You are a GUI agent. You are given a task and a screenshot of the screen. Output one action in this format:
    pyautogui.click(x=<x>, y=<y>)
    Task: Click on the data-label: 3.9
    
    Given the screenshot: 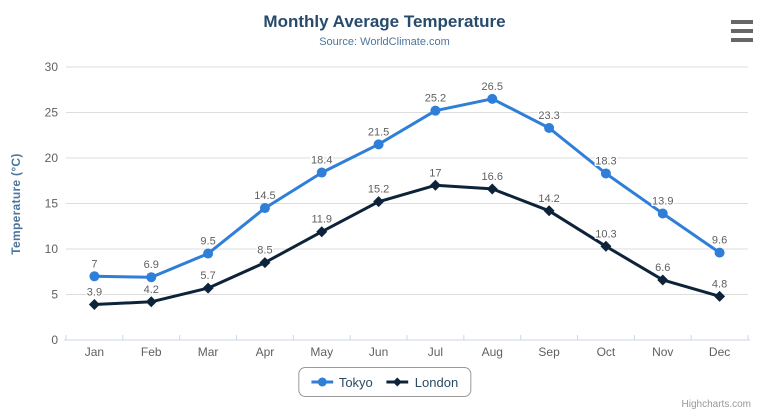 What is the action you would take?
    pyautogui.click(x=94, y=293)
    